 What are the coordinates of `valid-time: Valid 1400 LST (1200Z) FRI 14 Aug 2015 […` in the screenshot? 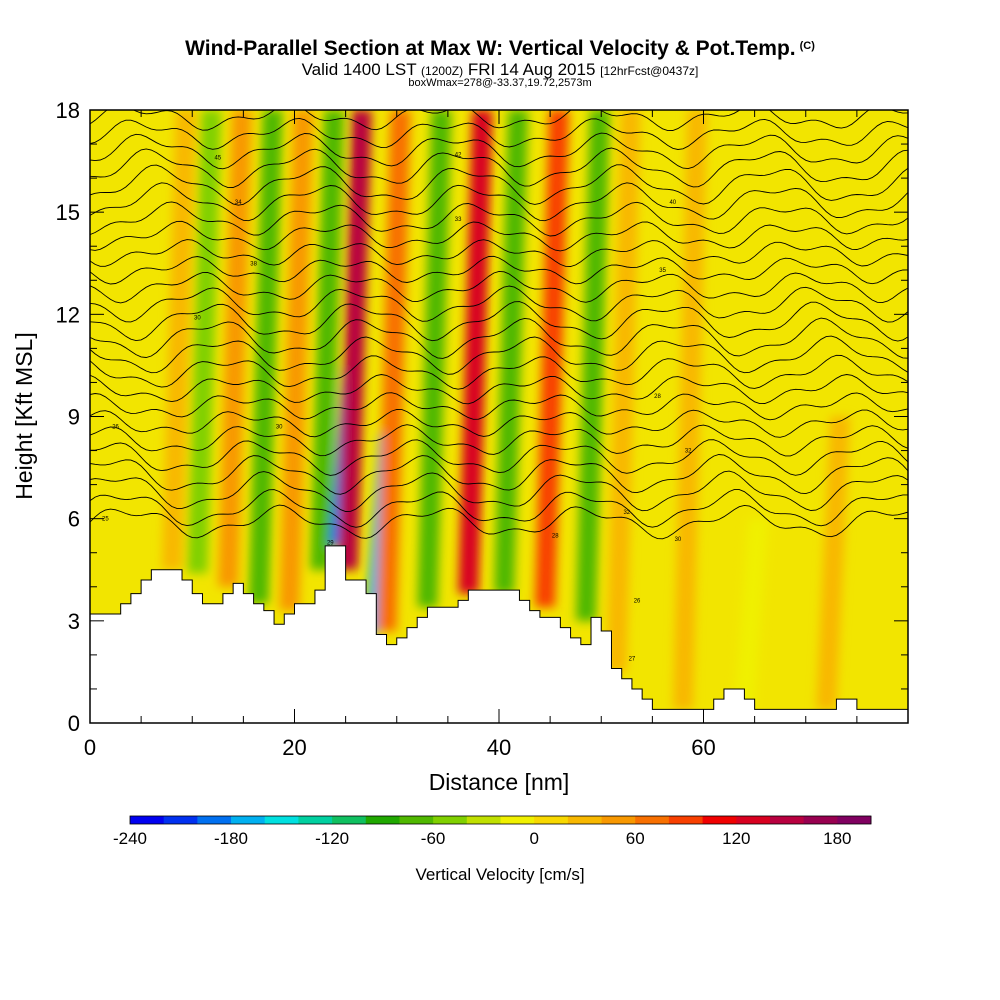 It's located at (500, 70).